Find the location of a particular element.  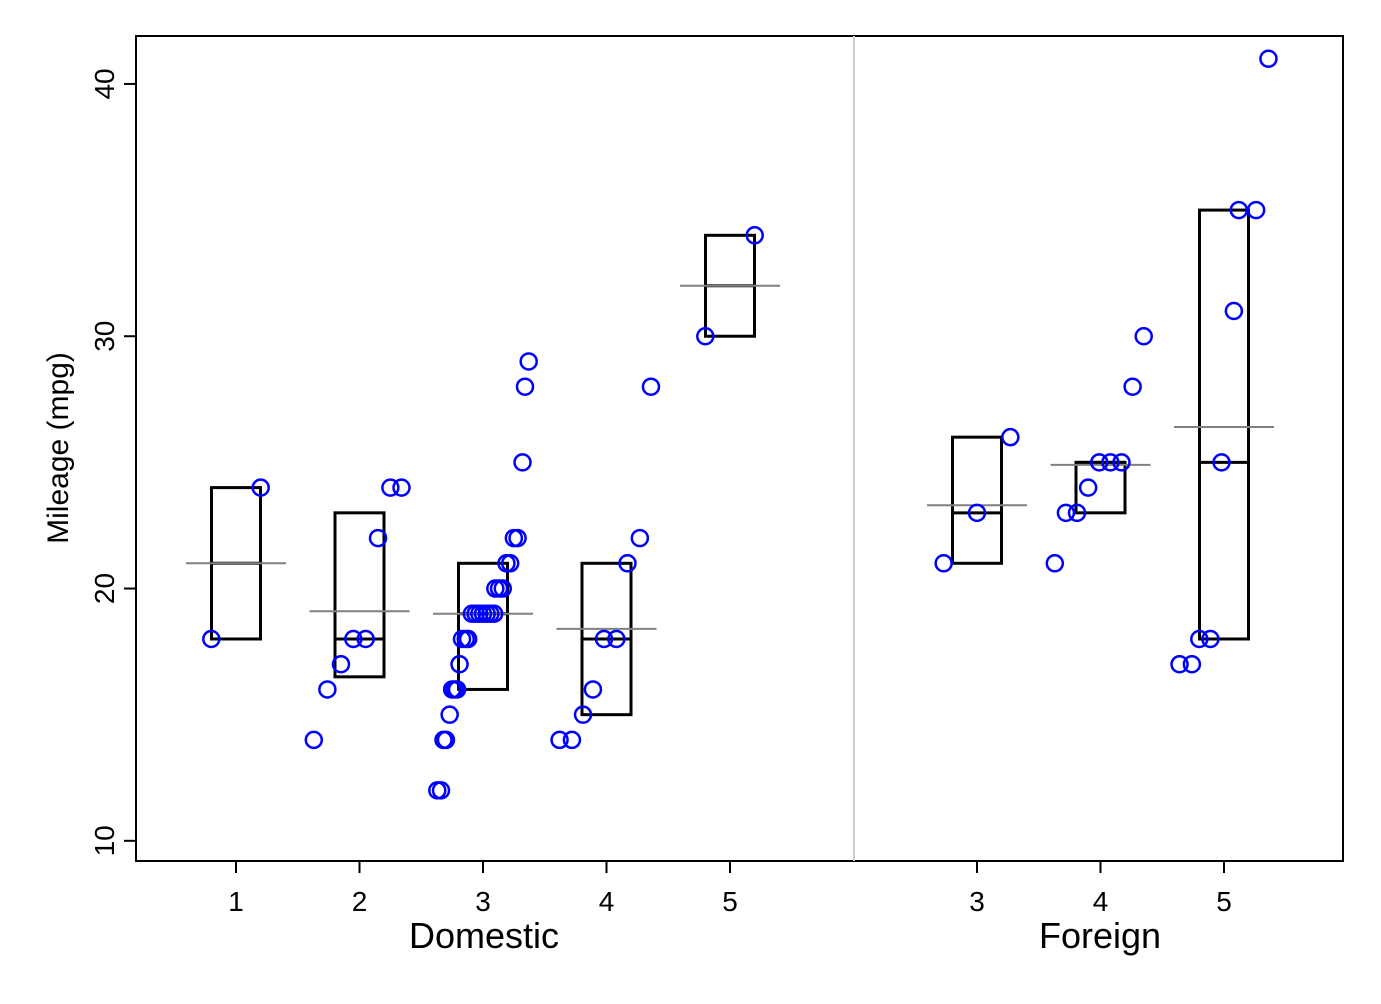

category-domestic-1: 1 is located at coordinates (236, 697).